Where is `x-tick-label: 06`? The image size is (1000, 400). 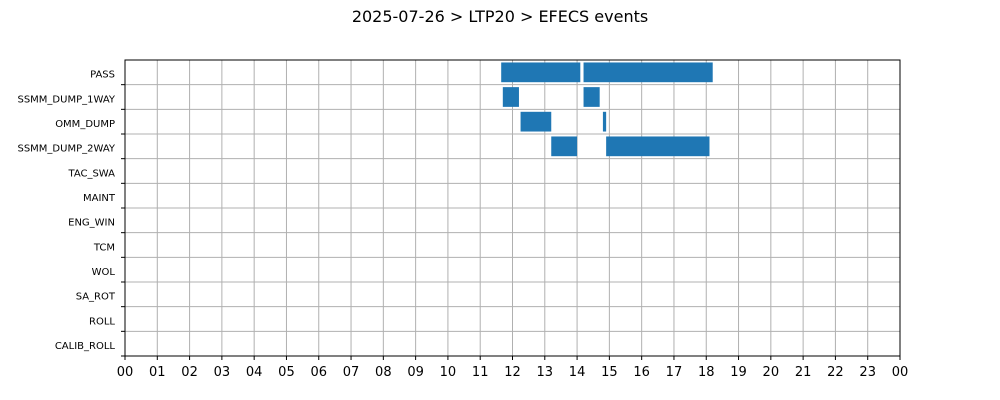 x-tick-label: 06 is located at coordinates (318, 372).